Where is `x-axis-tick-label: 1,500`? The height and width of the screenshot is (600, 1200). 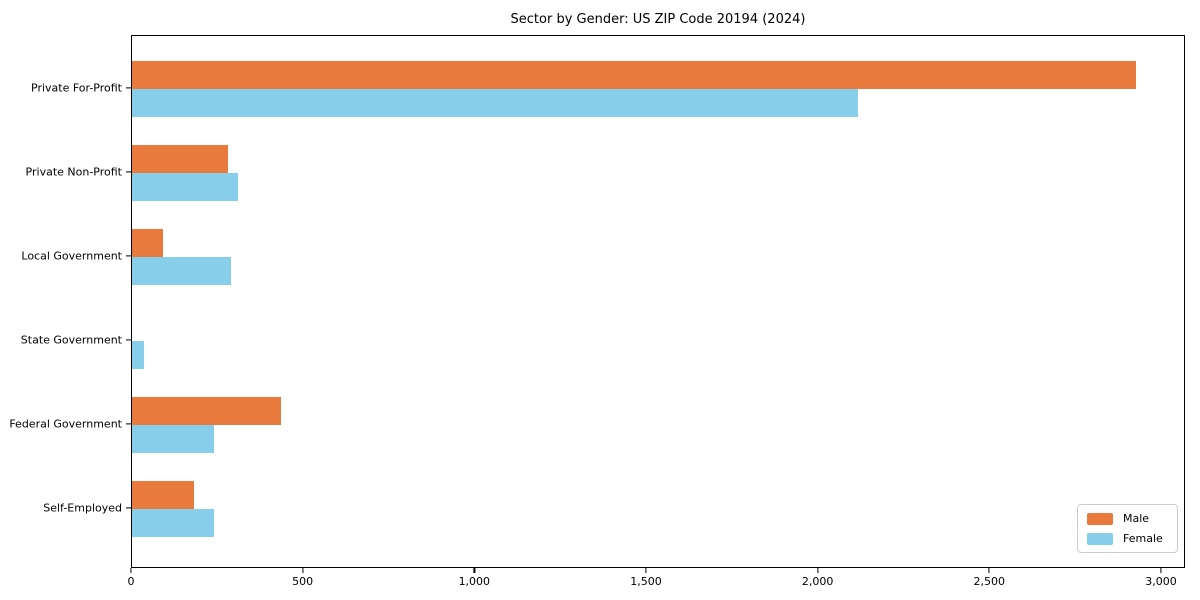 x-axis-tick-label: 1,500 is located at coordinates (646, 581).